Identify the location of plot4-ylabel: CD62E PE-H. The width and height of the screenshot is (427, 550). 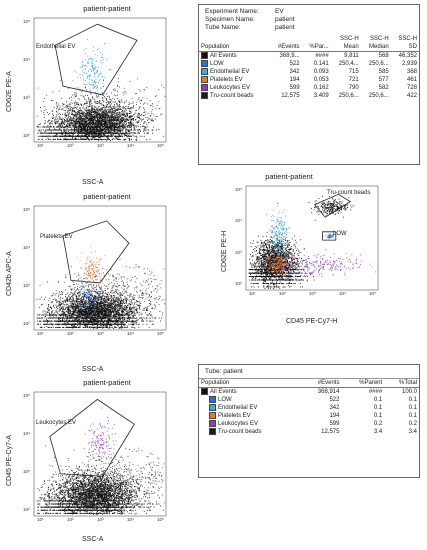
(224, 251).